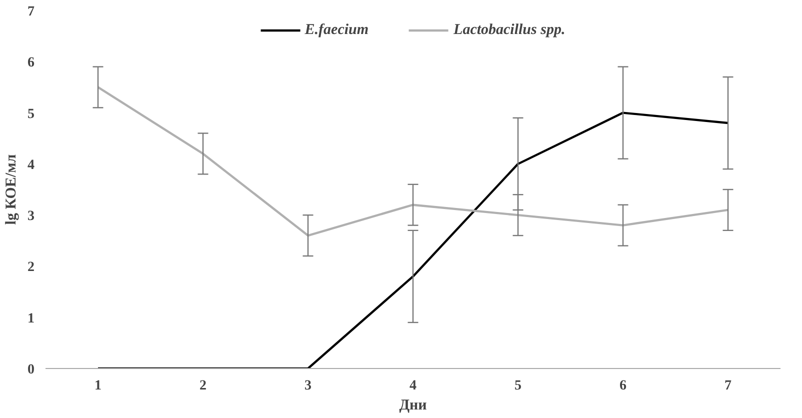 This screenshot has width=802, height=418. What do you see at coordinates (31, 216) in the screenshot?
I see `y-tick-label: 3` at bounding box center [31, 216].